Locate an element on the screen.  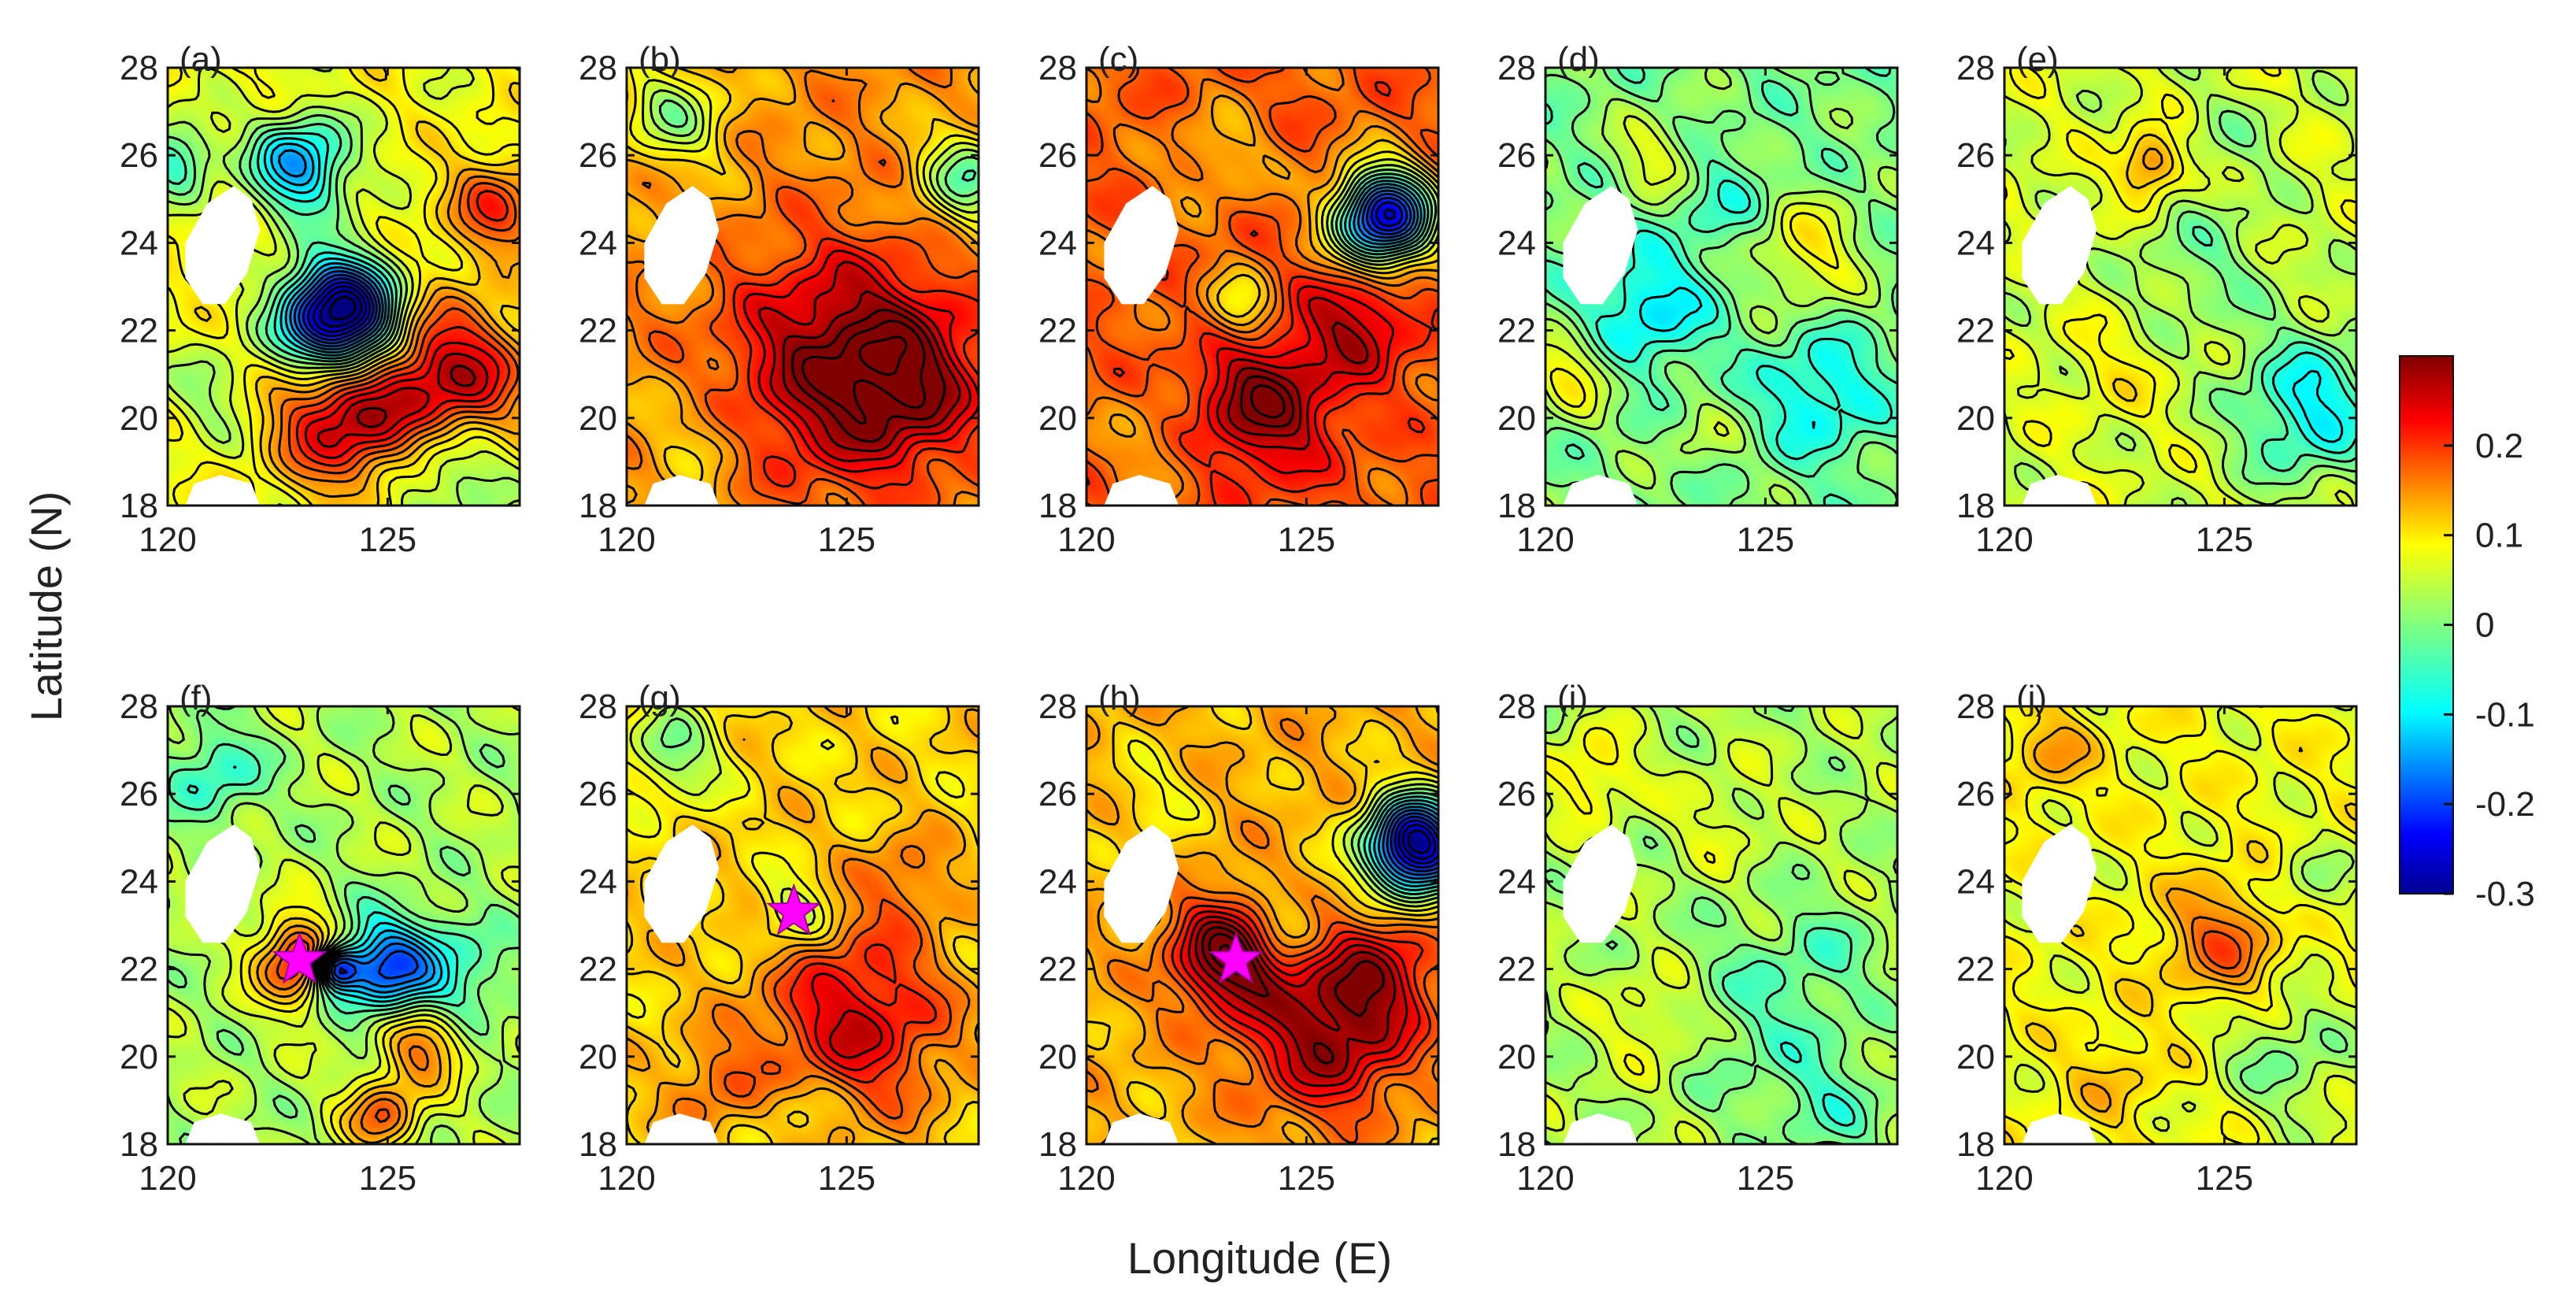
panel-d: 18 20 22 24 26 28 120 125 (d) is located at coordinates (1698, 299).